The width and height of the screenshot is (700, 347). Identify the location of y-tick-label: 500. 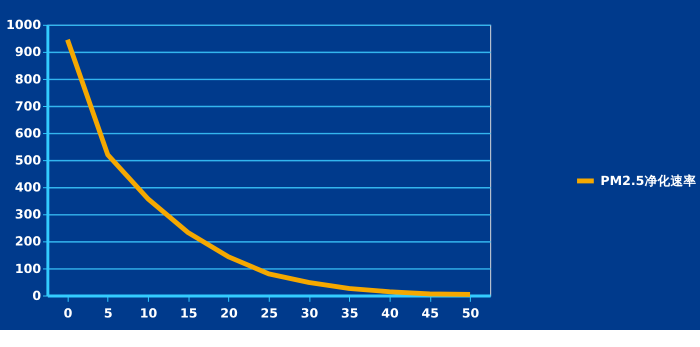
(28, 160).